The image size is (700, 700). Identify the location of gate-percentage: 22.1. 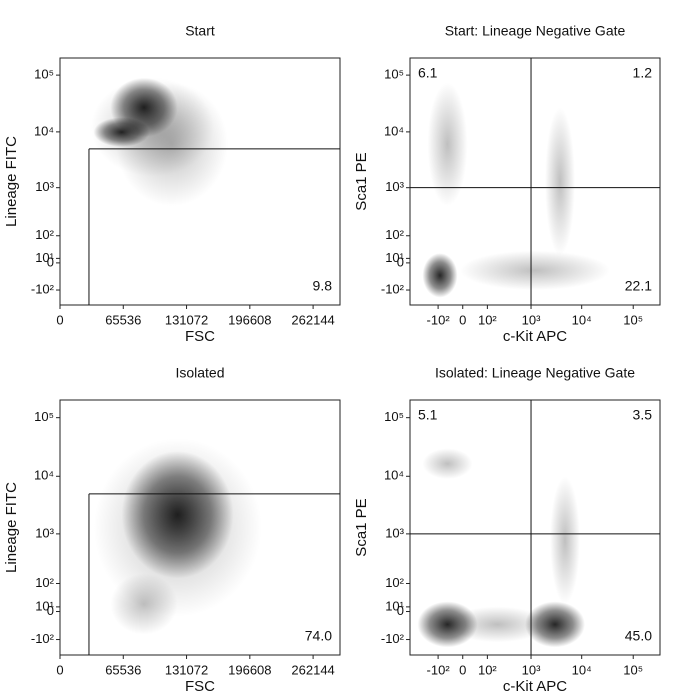
(638, 286).